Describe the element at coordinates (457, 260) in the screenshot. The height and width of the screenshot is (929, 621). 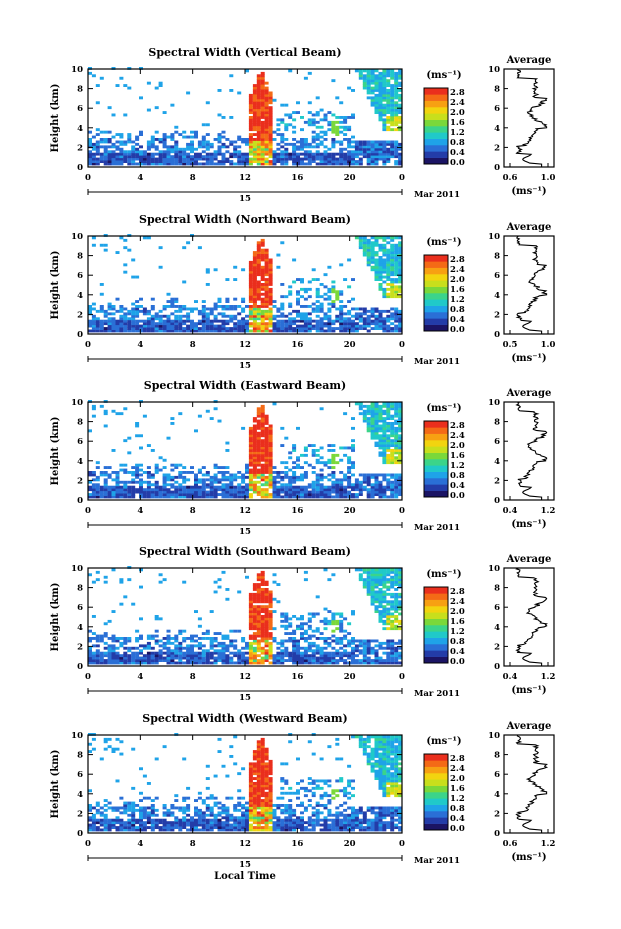
I see `colorbar-tick-label: 2.8` at that location.